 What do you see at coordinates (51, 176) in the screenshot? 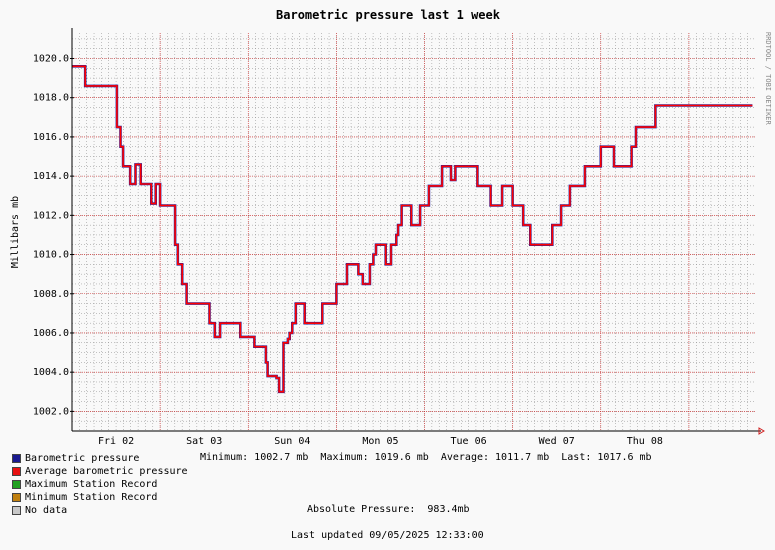
I see `y-tick-label: 1014.0` at bounding box center [51, 176].